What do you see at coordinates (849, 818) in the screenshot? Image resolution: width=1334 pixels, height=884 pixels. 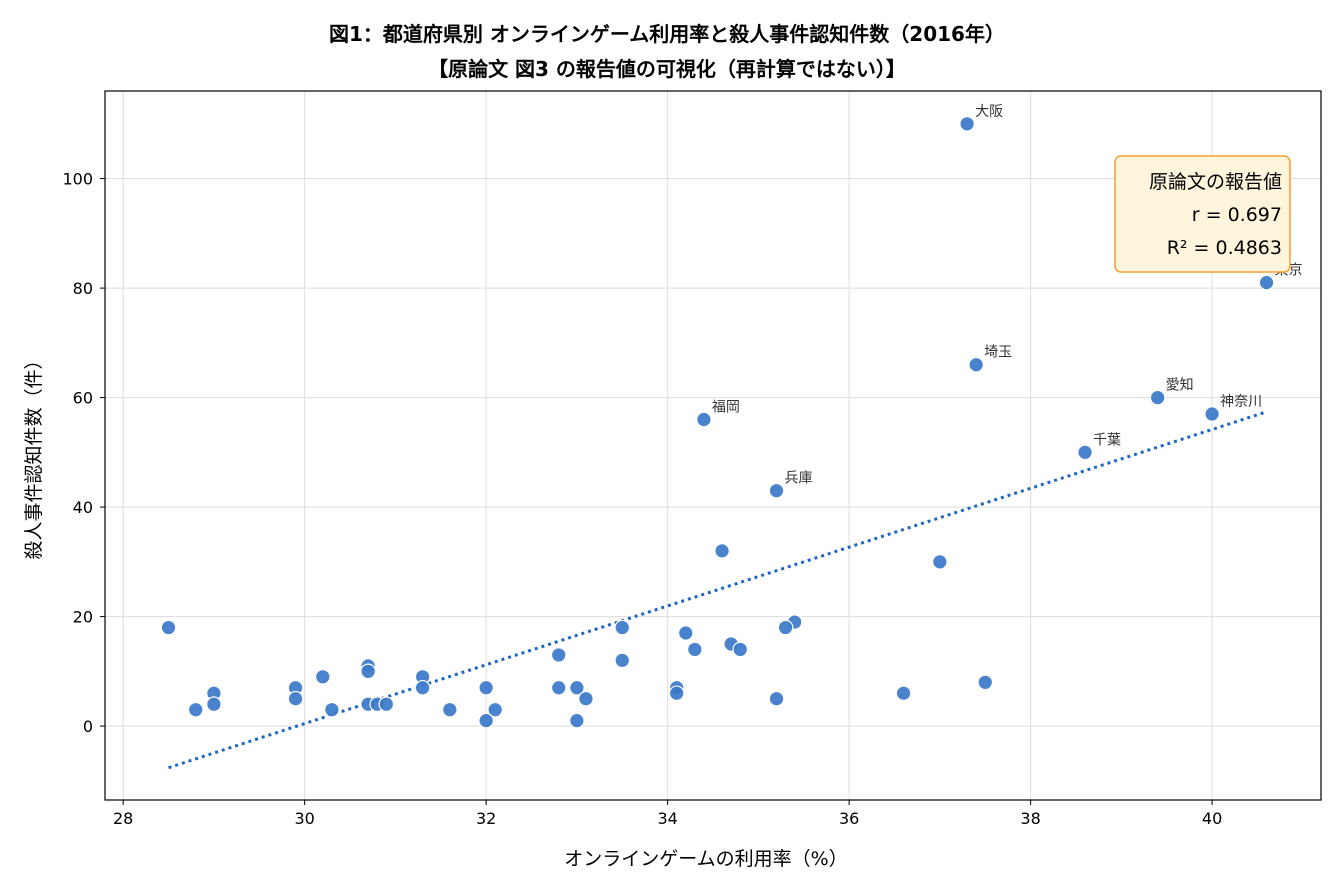 I see `x-tick-label: 36` at bounding box center [849, 818].